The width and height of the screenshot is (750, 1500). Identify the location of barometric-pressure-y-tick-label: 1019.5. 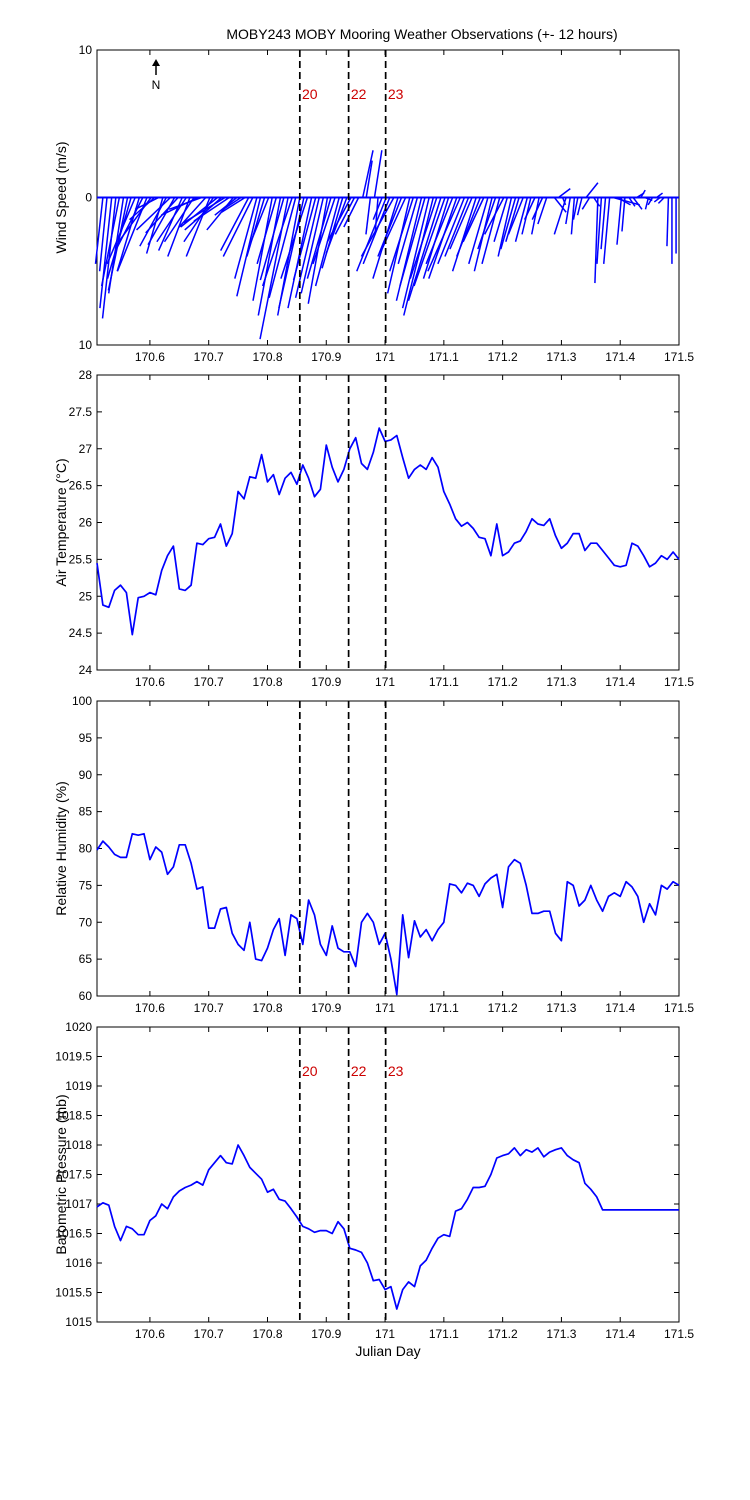
(73, 1057).